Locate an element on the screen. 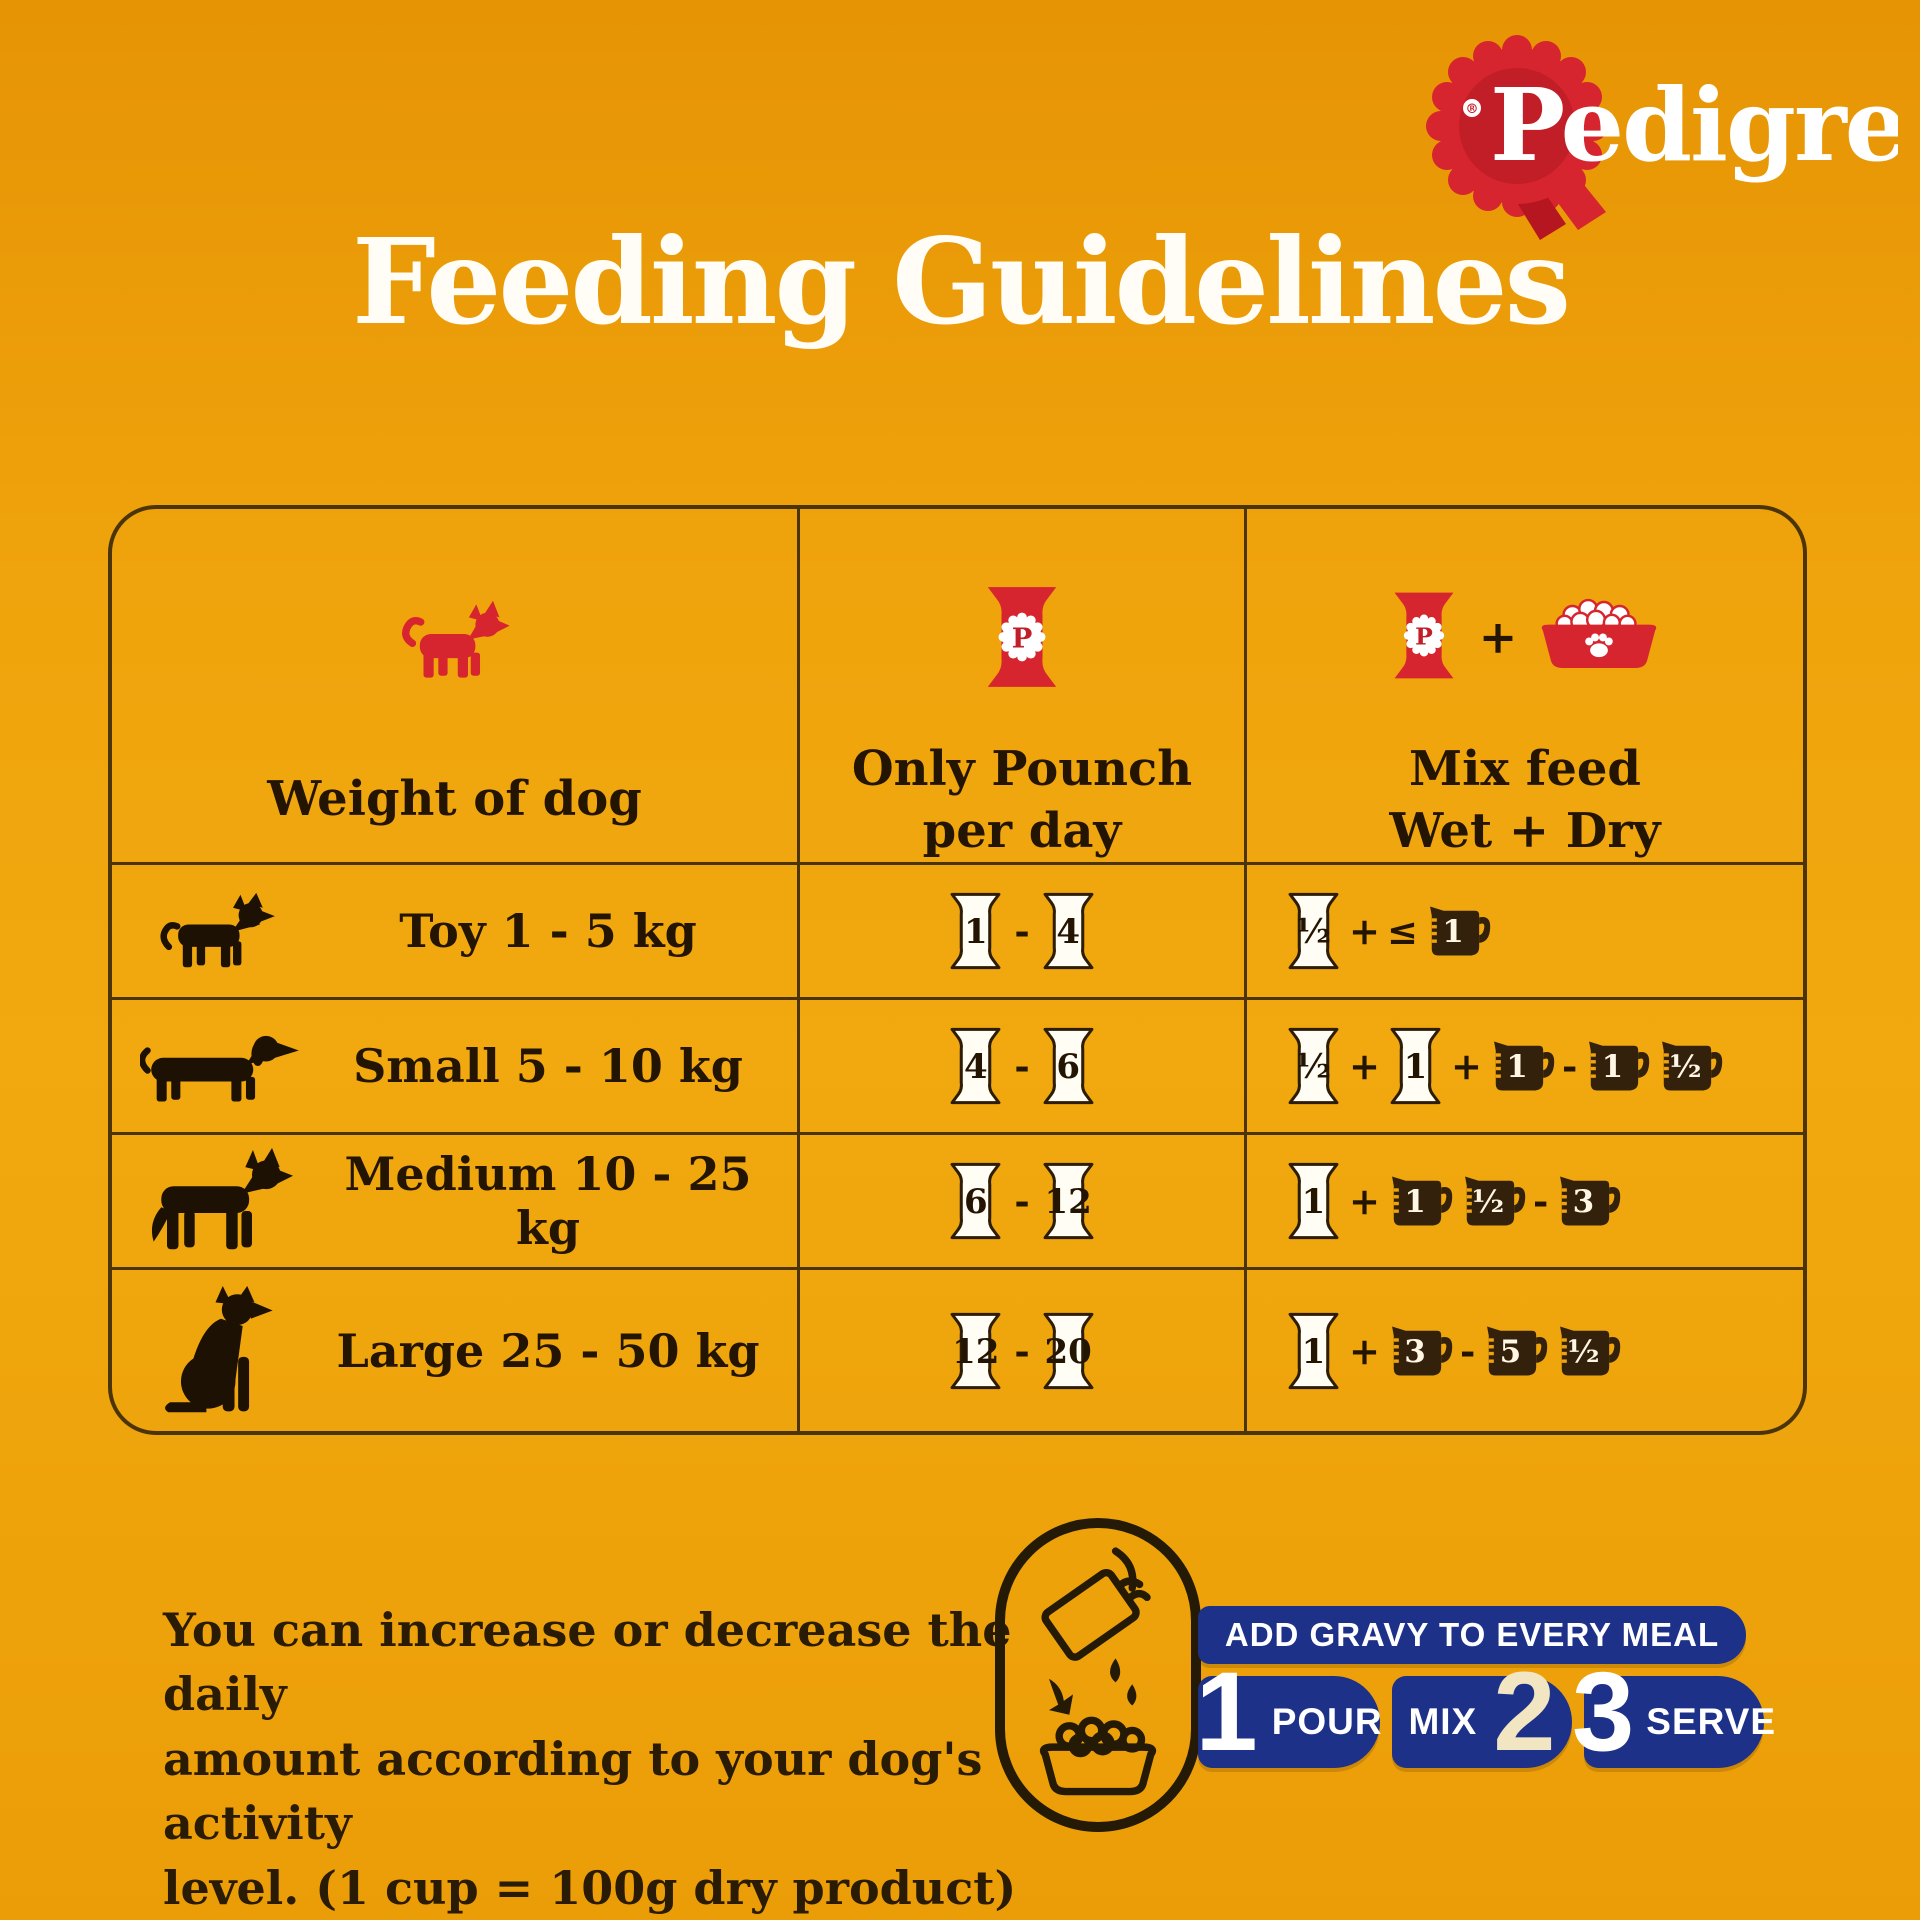 This screenshot has height=1920, width=1920. column-header-label: Mix feed Wet + Dry is located at coordinates (1524, 800).